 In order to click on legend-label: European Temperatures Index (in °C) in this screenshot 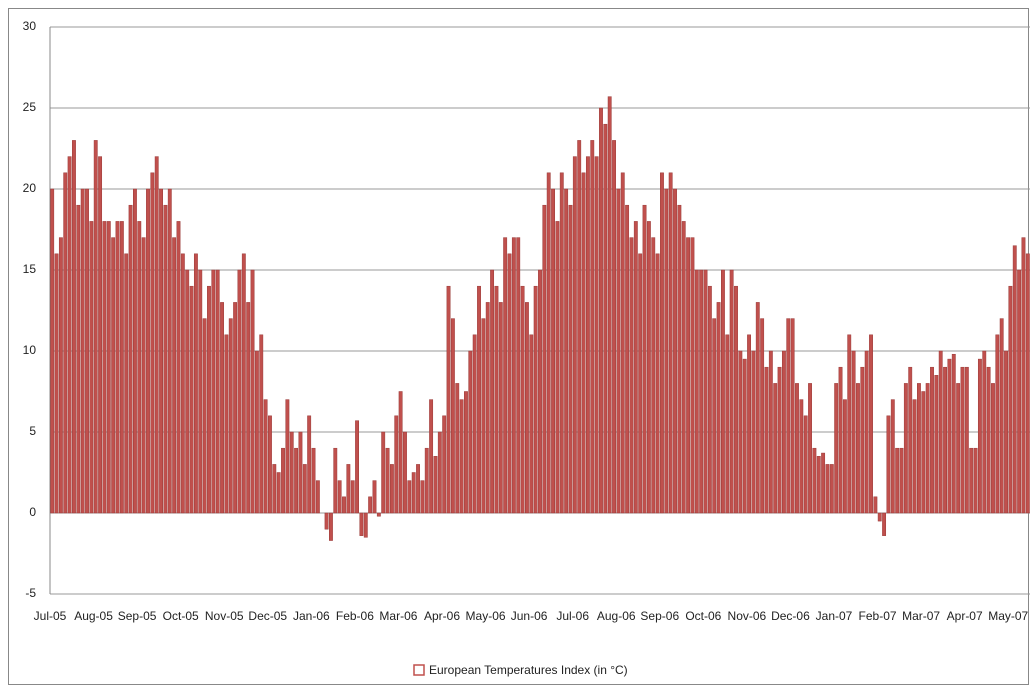, I will do `click(528, 670)`.